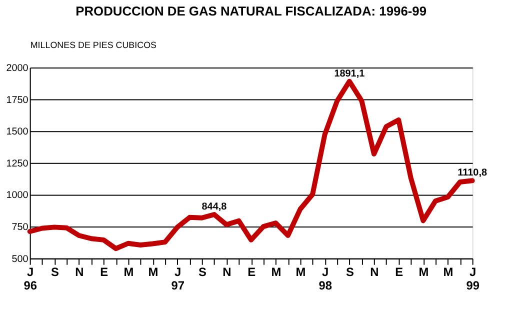 The image size is (532, 327). Describe the element at coordinates (17, 132) in the screenshot. I see `y-tick-label: 1500` at that location.